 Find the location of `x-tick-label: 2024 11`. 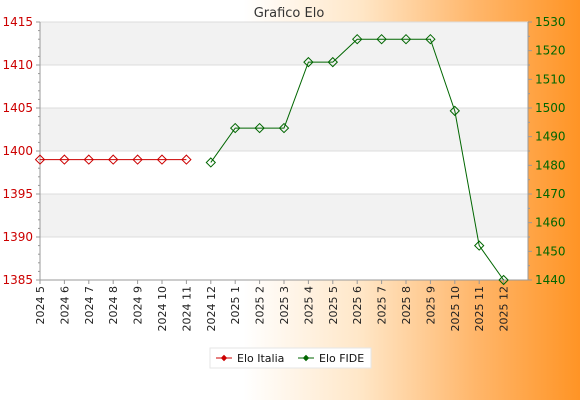

x-tick-label: 2024 11 is located at coordinates (186, 309).